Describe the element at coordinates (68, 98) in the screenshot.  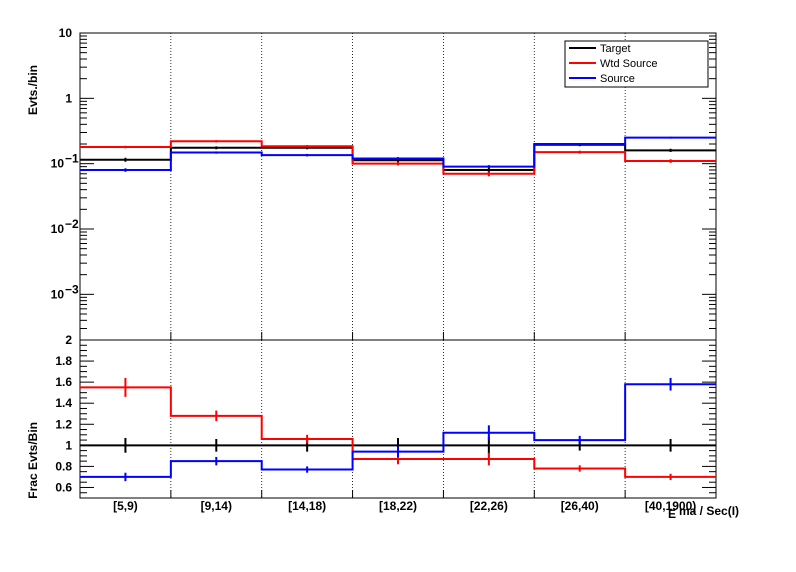
I see `top-y-tick-label: 1` at that location.